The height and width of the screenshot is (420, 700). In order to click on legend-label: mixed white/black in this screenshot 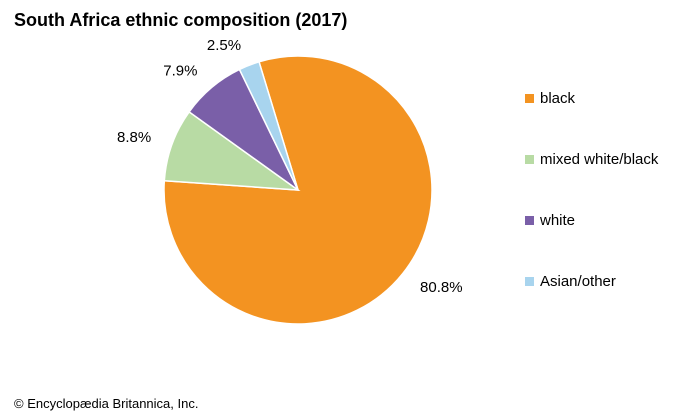, I will do `click(599, 159)`.